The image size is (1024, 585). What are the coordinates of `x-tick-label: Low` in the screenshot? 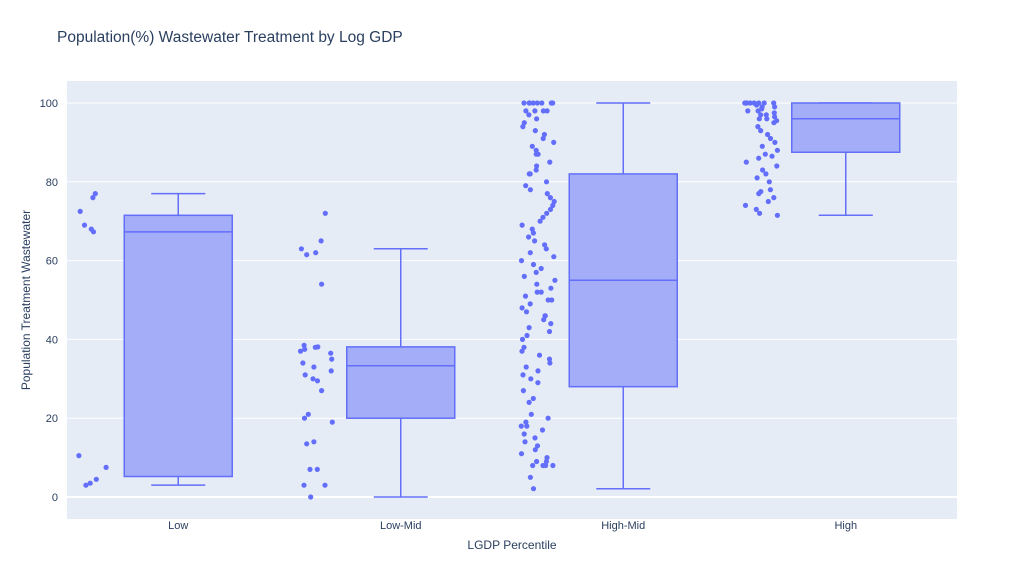 It's located at (178, 526).